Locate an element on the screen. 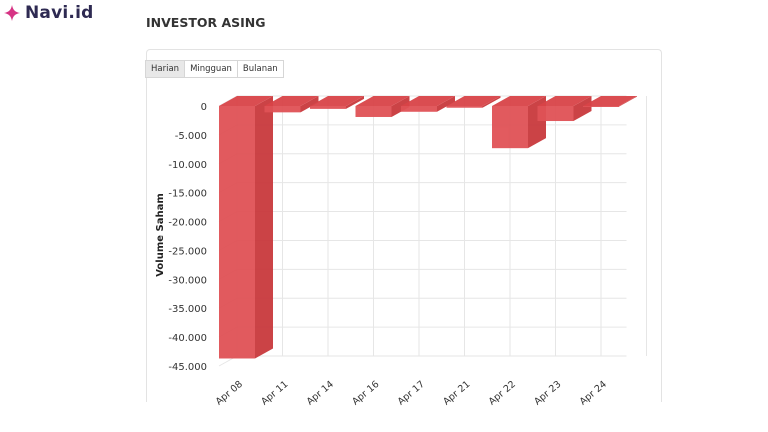  brand-name: Navi.id is located at coordinates (59, 13).